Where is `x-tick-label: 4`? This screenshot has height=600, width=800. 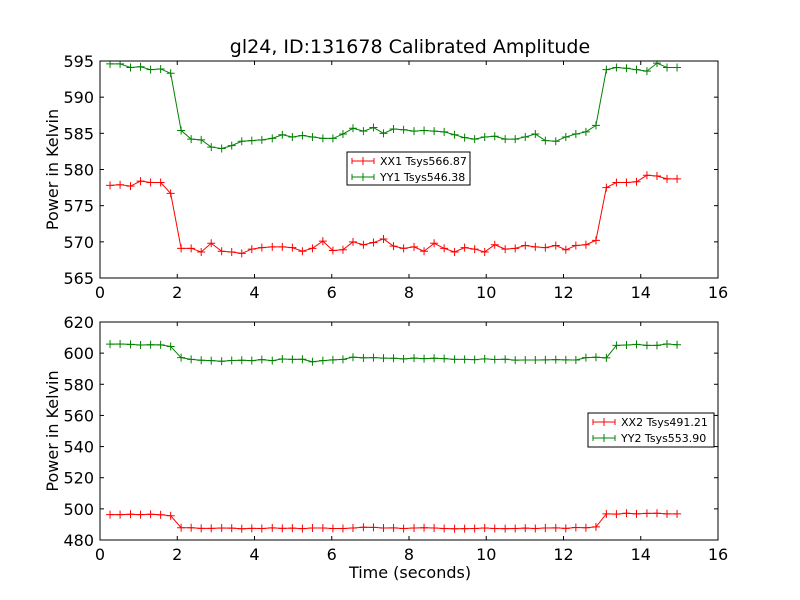 x-tick-label: 4 is located at coordinates (254, 554).